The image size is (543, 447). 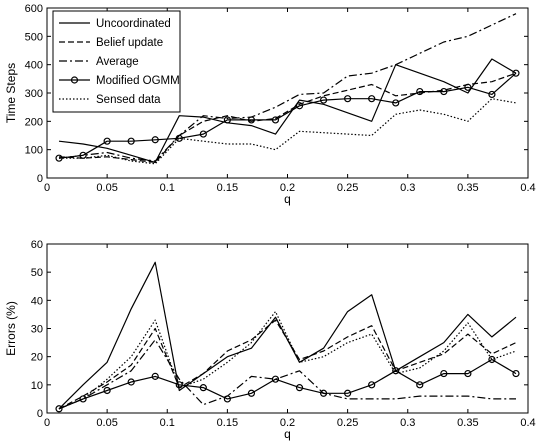 I want to click on legend-marker-modified-ogmm, so click(x=74, y=80).